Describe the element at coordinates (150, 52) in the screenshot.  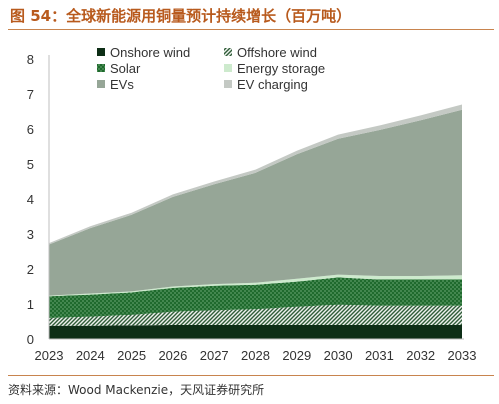
I see `legend-label-onshore-wind: Onshore wind` at that location.